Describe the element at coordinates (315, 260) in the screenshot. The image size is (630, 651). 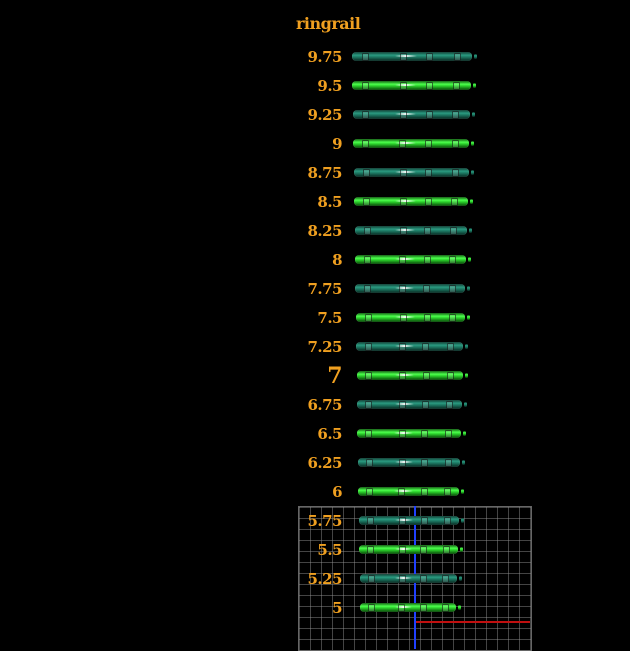
I see `size-row: 8` at that location.